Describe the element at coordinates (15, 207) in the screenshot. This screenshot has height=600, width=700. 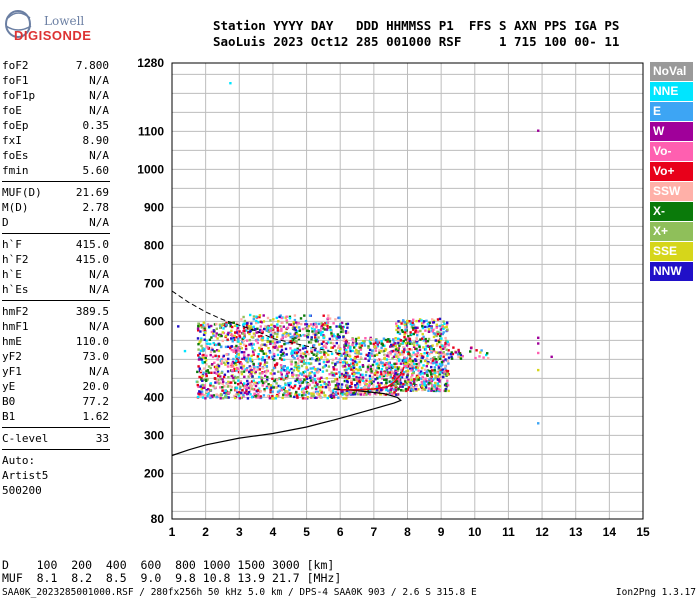
I see `param-label: M(D)` at that location.